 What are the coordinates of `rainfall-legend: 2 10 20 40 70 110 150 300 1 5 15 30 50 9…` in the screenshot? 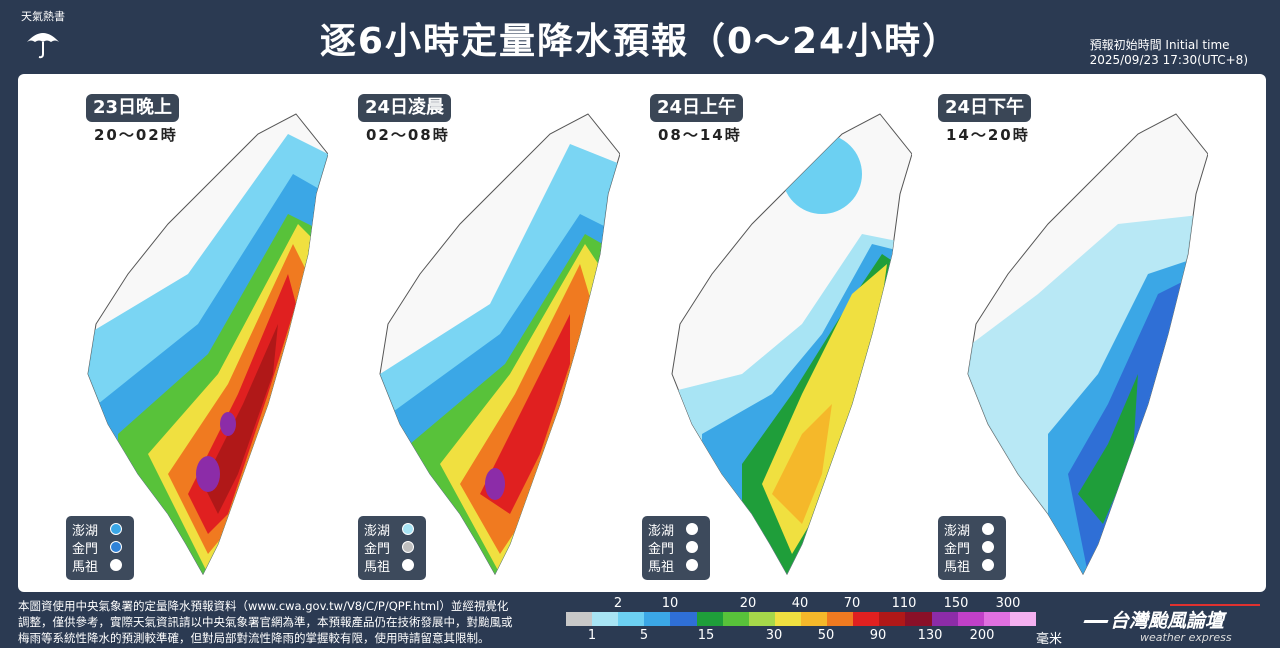 It's located at (801, 621).